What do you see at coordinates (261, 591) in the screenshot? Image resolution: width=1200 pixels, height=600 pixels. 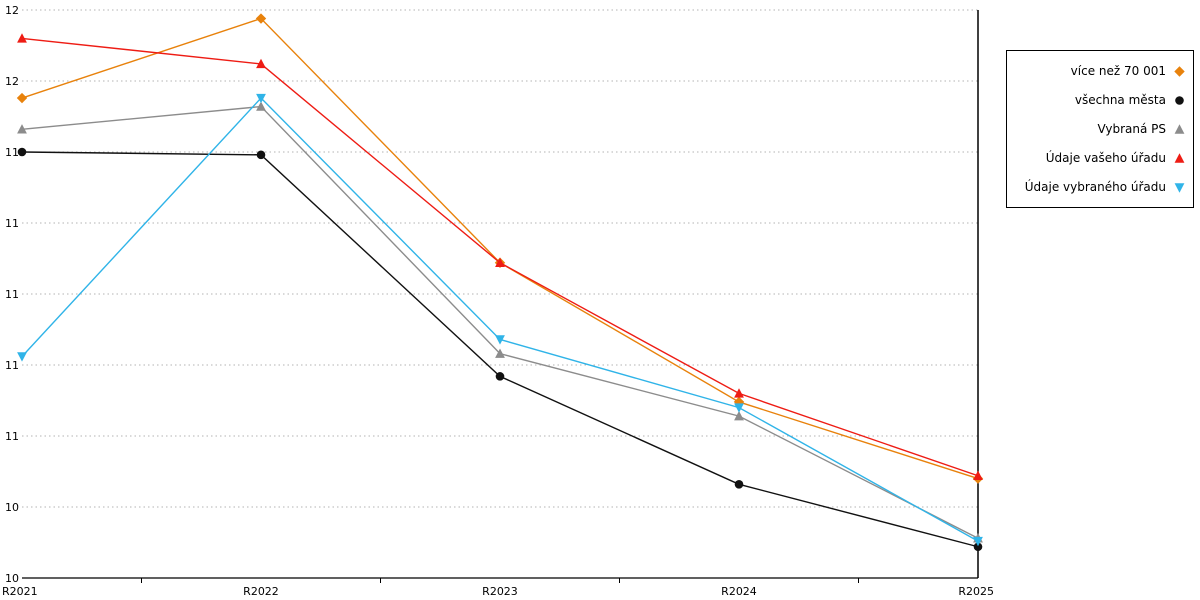 I see `x-tick-label: R2022` at bounding box center [261, 591].